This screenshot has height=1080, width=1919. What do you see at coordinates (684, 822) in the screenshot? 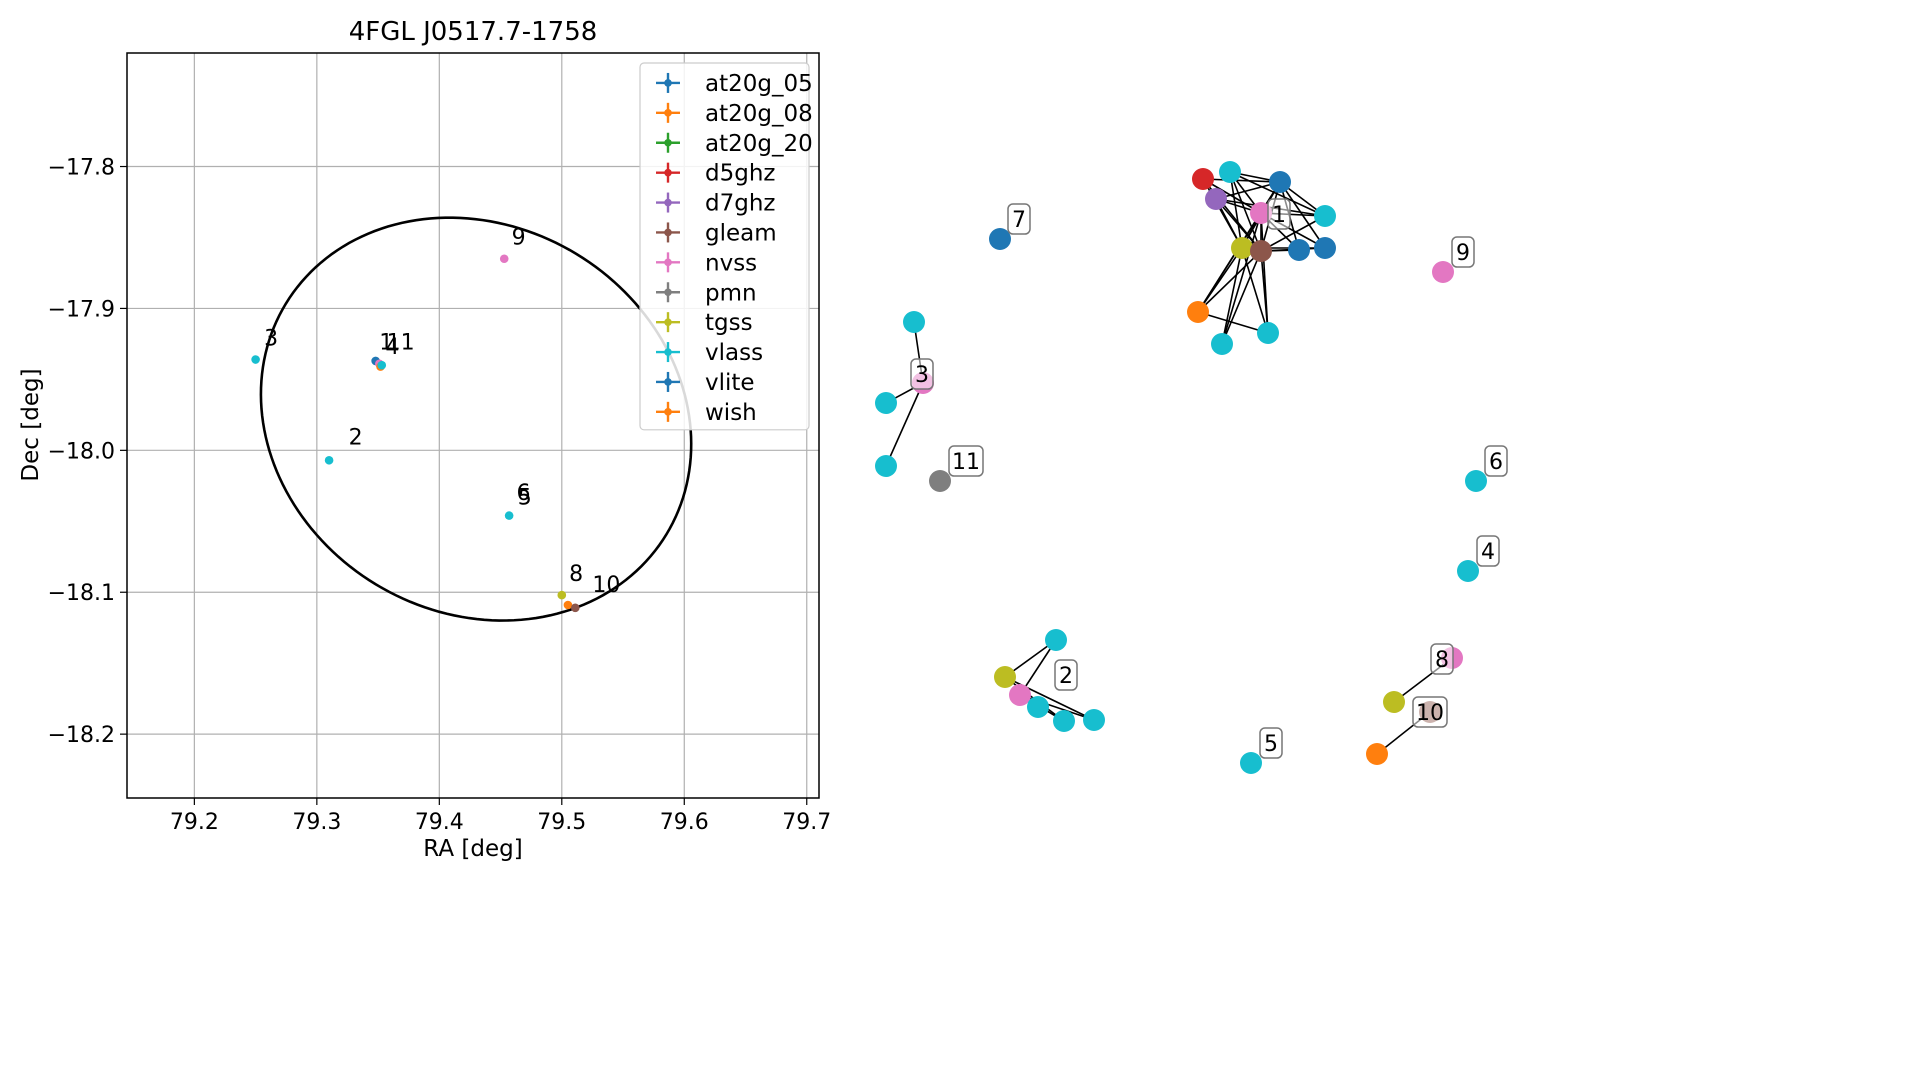
I see `x-tick-label: 79.6` at bounding box center [684, 822].